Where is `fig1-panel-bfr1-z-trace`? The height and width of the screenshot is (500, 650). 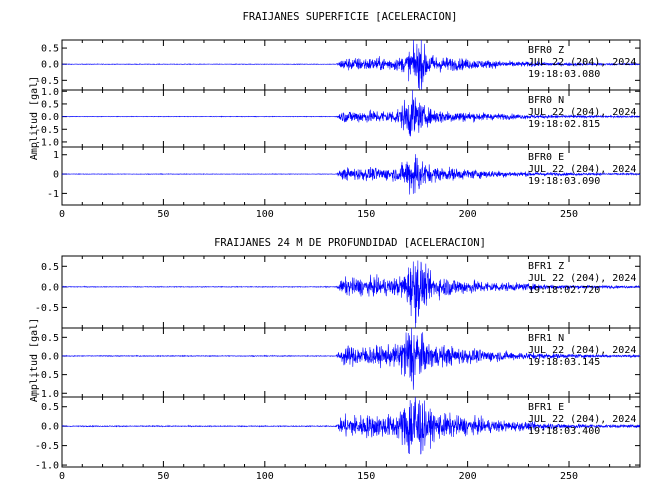 fig1-panel-bfr1-z-trace is located at coordinates (351, 294).